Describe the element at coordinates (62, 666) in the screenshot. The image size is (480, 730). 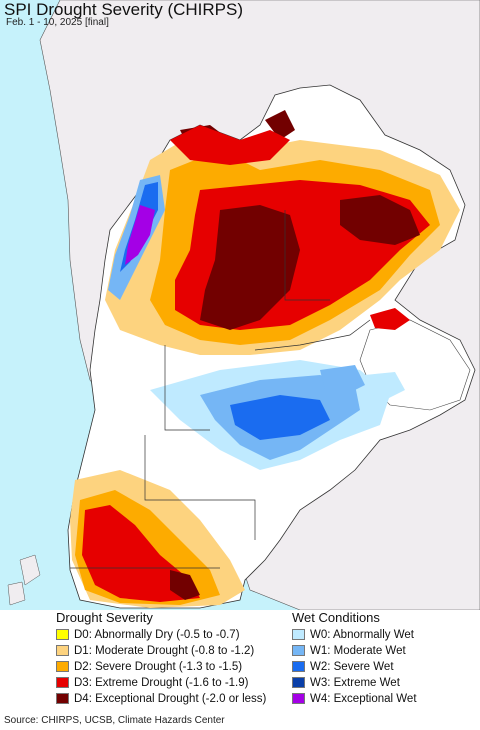
I see `swatch-d2` at that location.